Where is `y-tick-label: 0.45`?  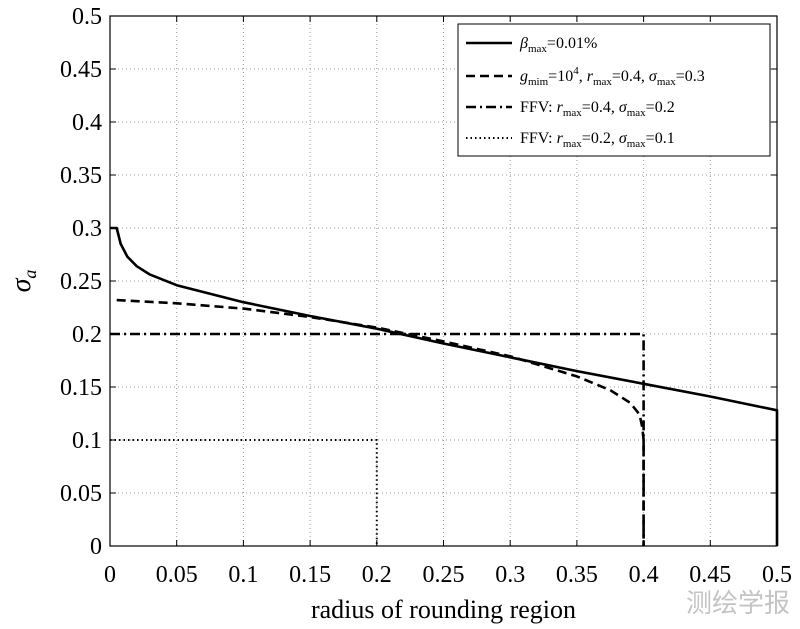
y-tick-label: 0.45 is located at coordinates (81, 70).